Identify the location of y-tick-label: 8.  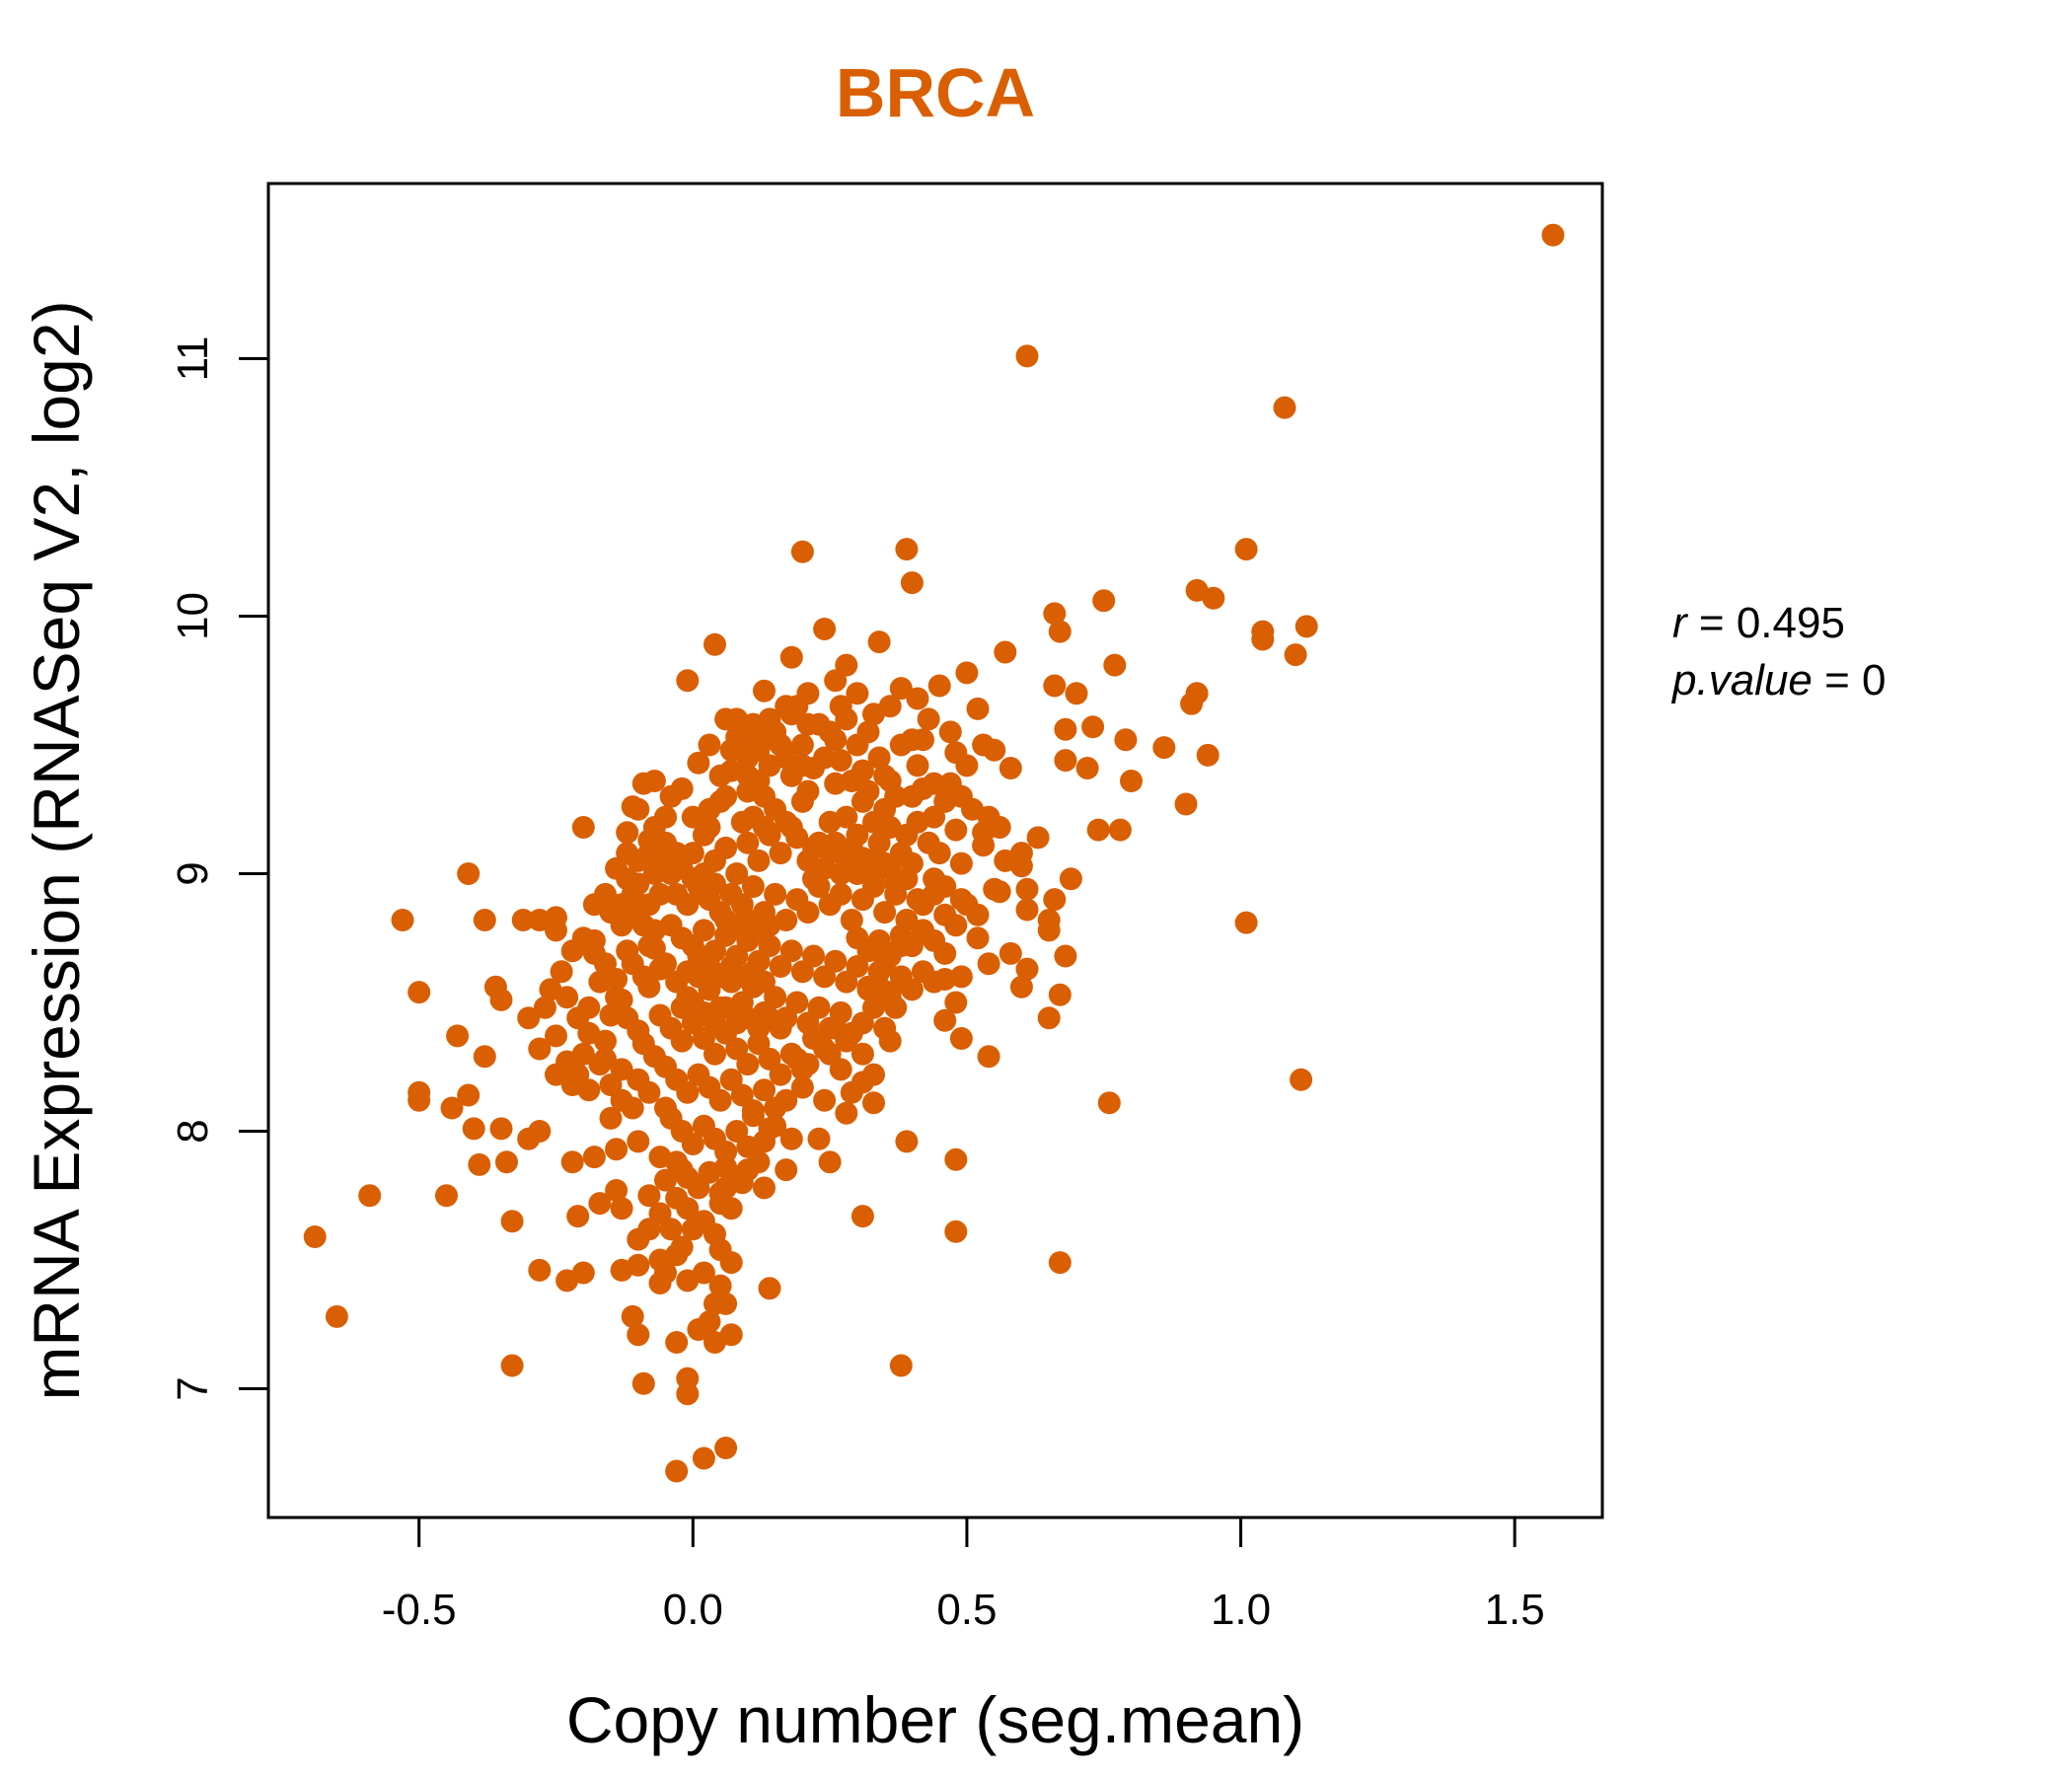
(193, 1131).